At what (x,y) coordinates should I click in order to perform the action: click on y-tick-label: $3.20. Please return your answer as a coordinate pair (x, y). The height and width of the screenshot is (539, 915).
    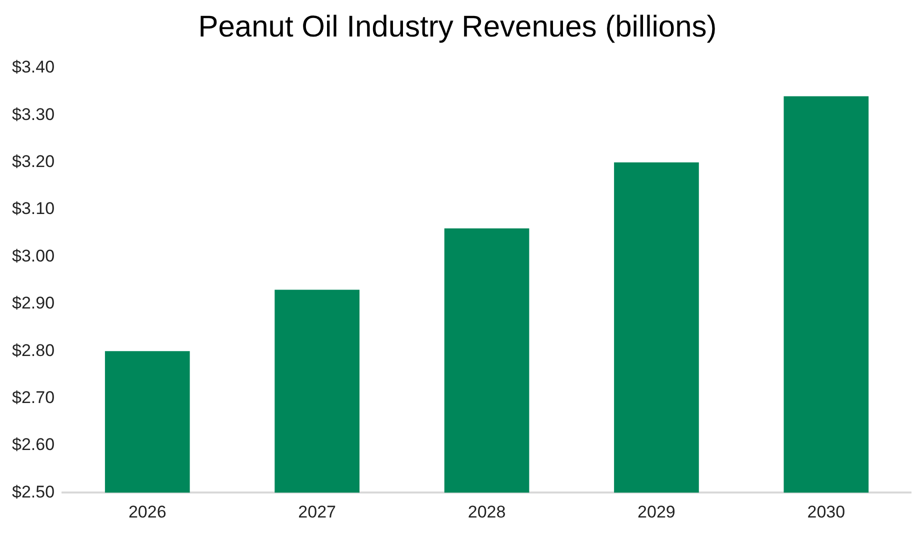
    Looking at the image, I should click on (33, 162).